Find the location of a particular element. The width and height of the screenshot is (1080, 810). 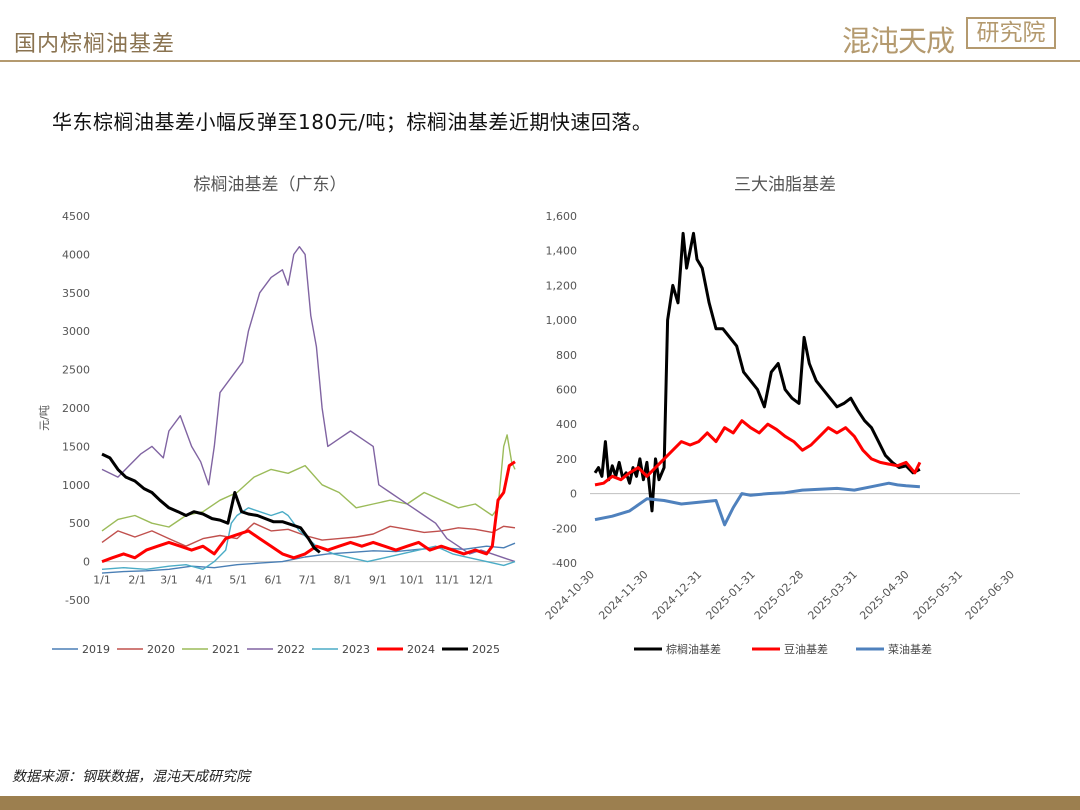

y-tick-label: -500 is located at coordinates (77, 600).